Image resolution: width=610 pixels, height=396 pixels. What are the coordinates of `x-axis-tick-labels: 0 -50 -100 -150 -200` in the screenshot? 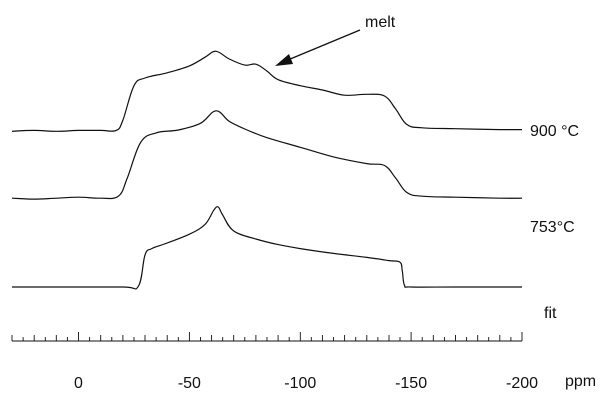 It's located at (306, 383).